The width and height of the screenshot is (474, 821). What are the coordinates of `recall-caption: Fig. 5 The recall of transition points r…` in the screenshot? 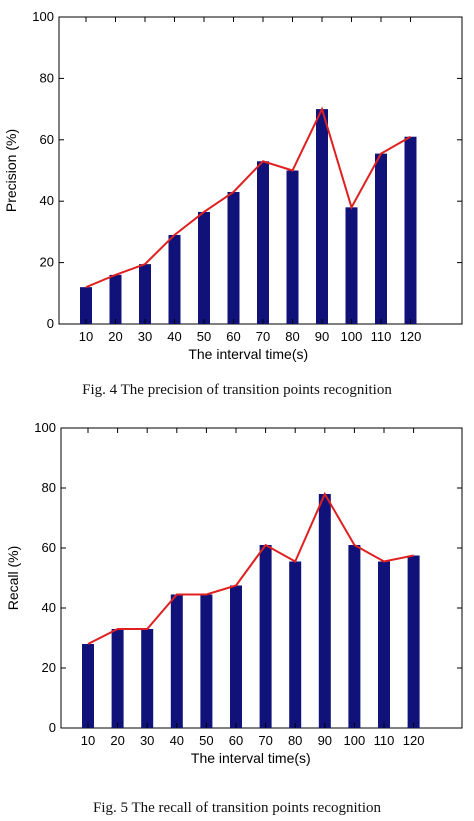 It's located at (236, 808).